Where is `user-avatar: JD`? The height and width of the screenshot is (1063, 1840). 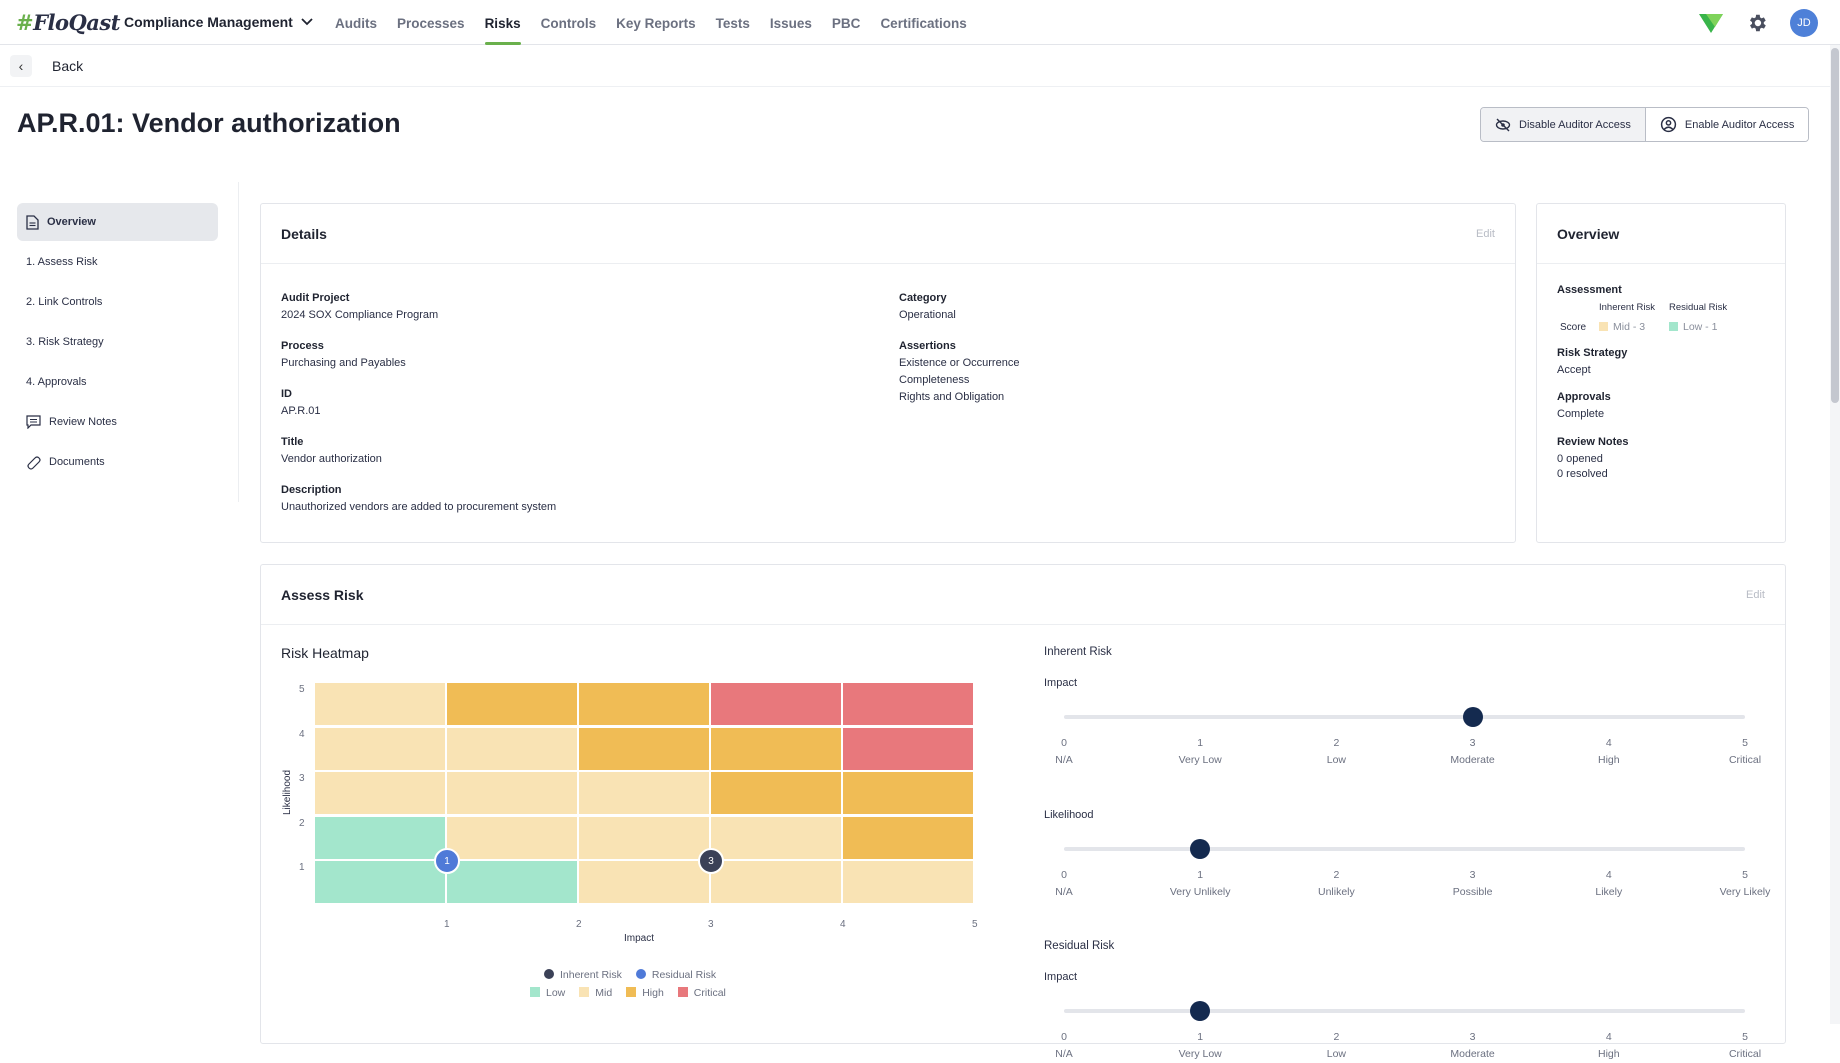 user-avatar: JD is located at coordinates (1804, 23).